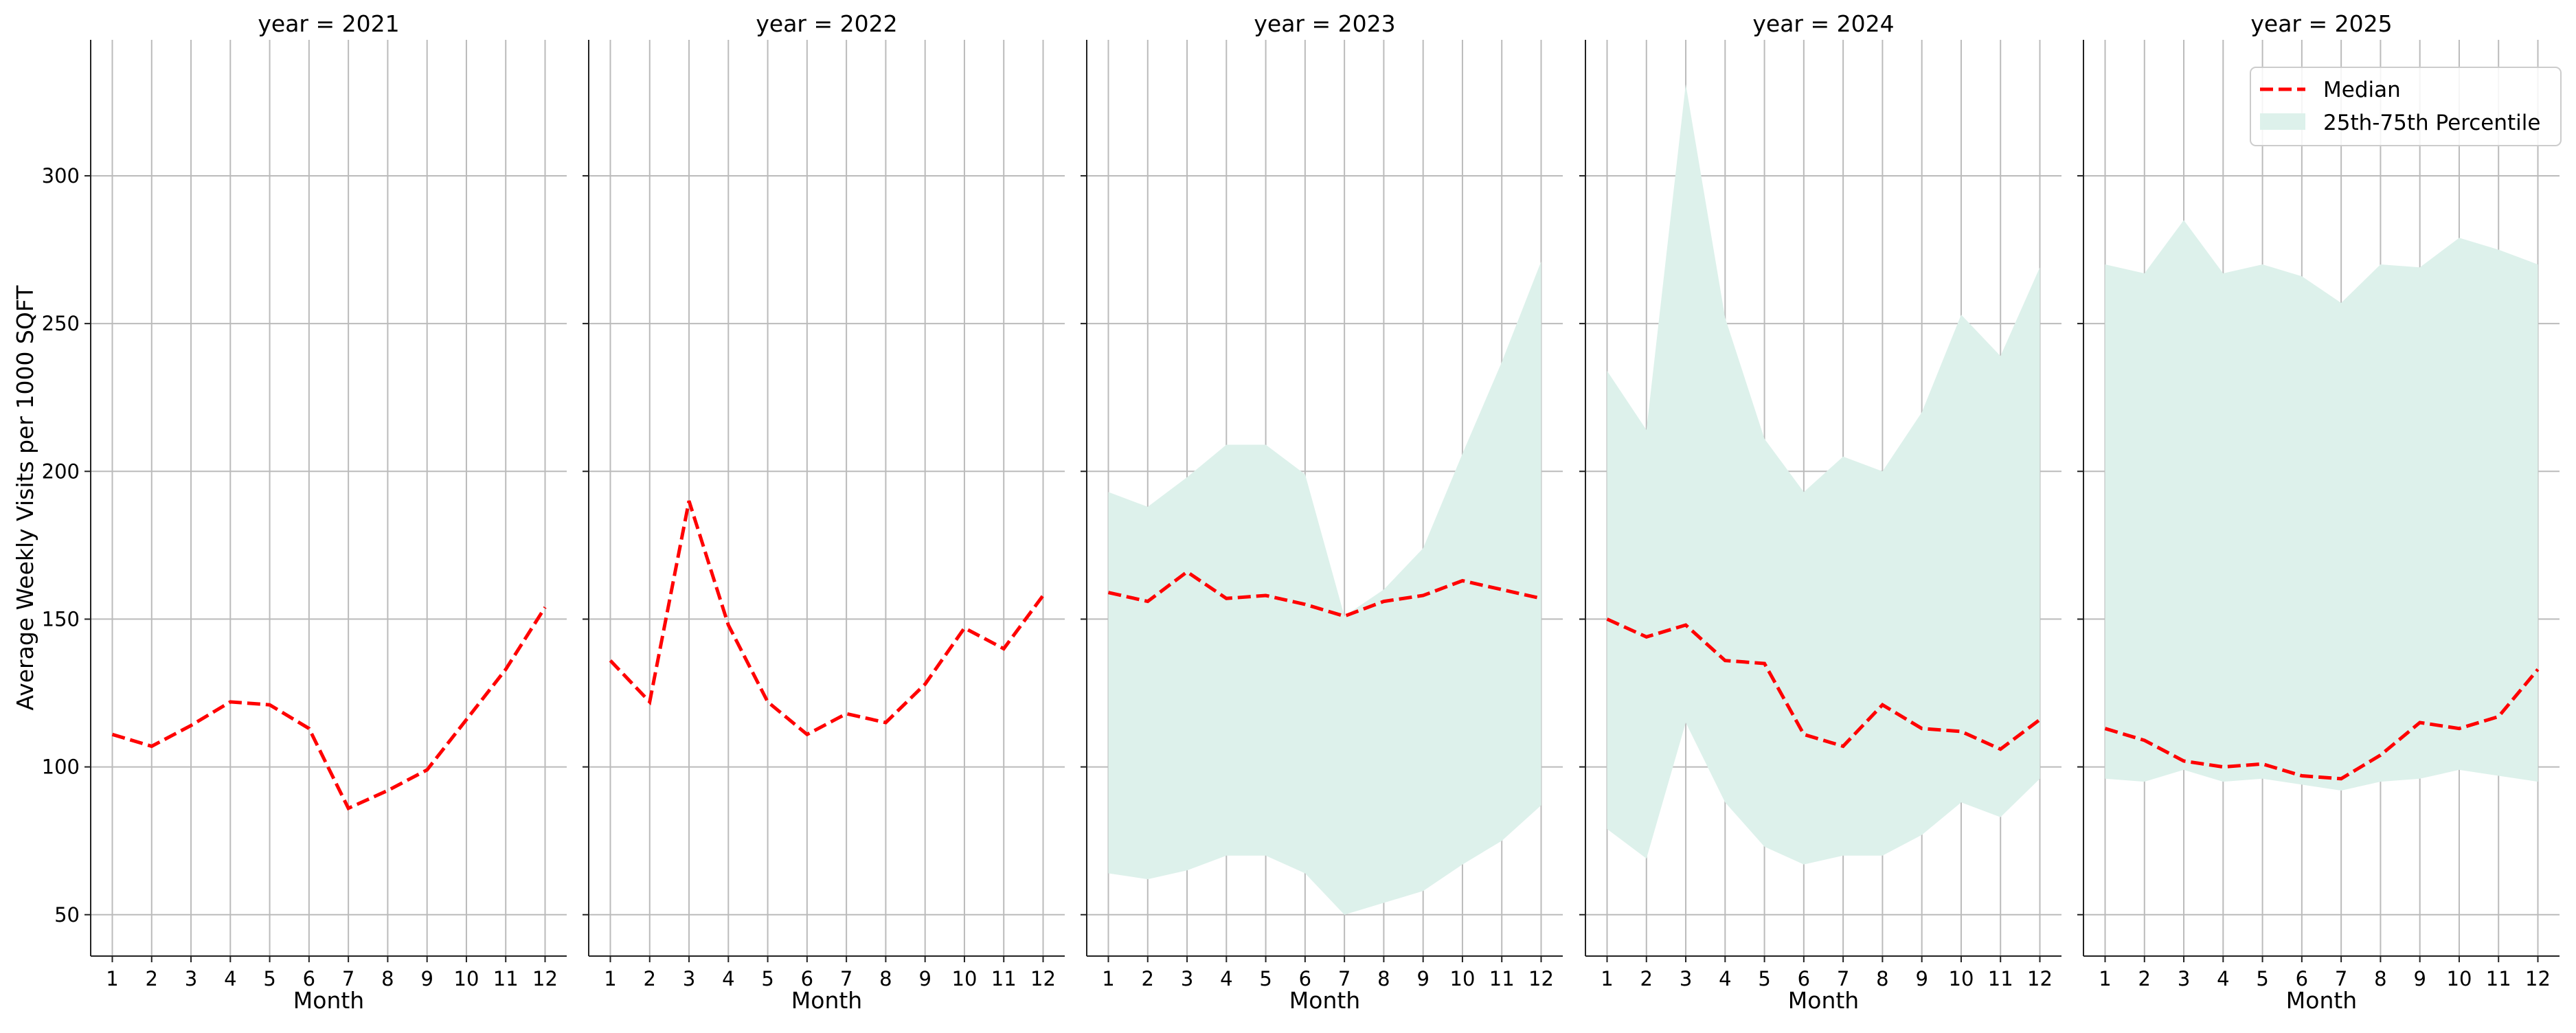  Describe the element at coordinates (2362, 90) in the screenshot. I see `legend-median-label: Median` at that location.